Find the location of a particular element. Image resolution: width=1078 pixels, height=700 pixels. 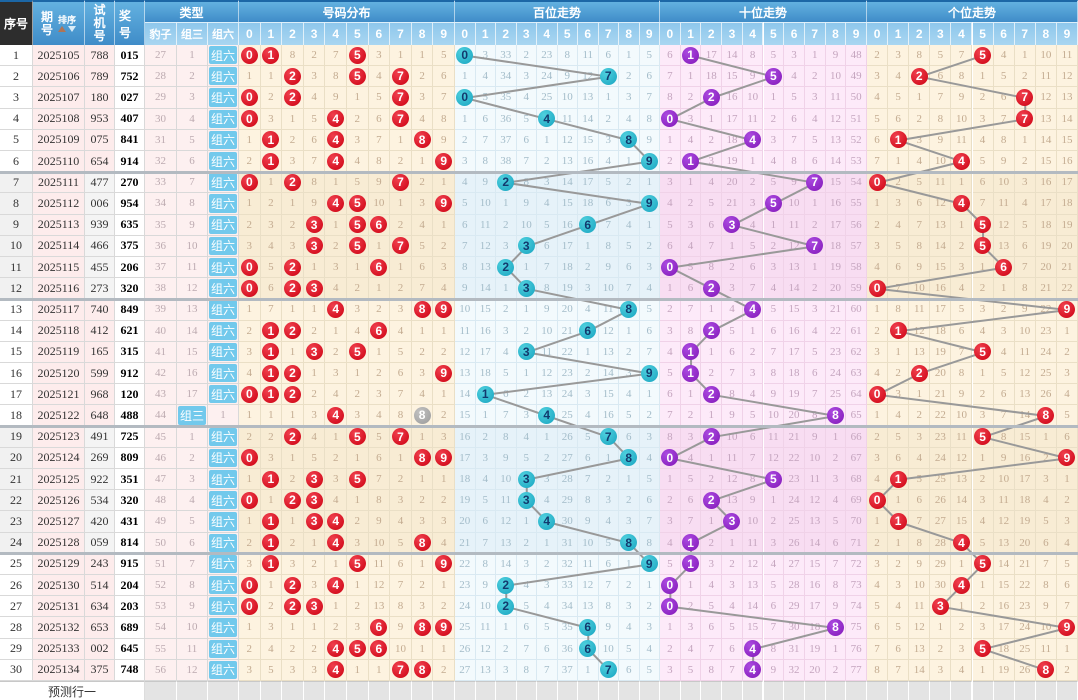

sort-control: 排序 is located at coordinates (66, 23).